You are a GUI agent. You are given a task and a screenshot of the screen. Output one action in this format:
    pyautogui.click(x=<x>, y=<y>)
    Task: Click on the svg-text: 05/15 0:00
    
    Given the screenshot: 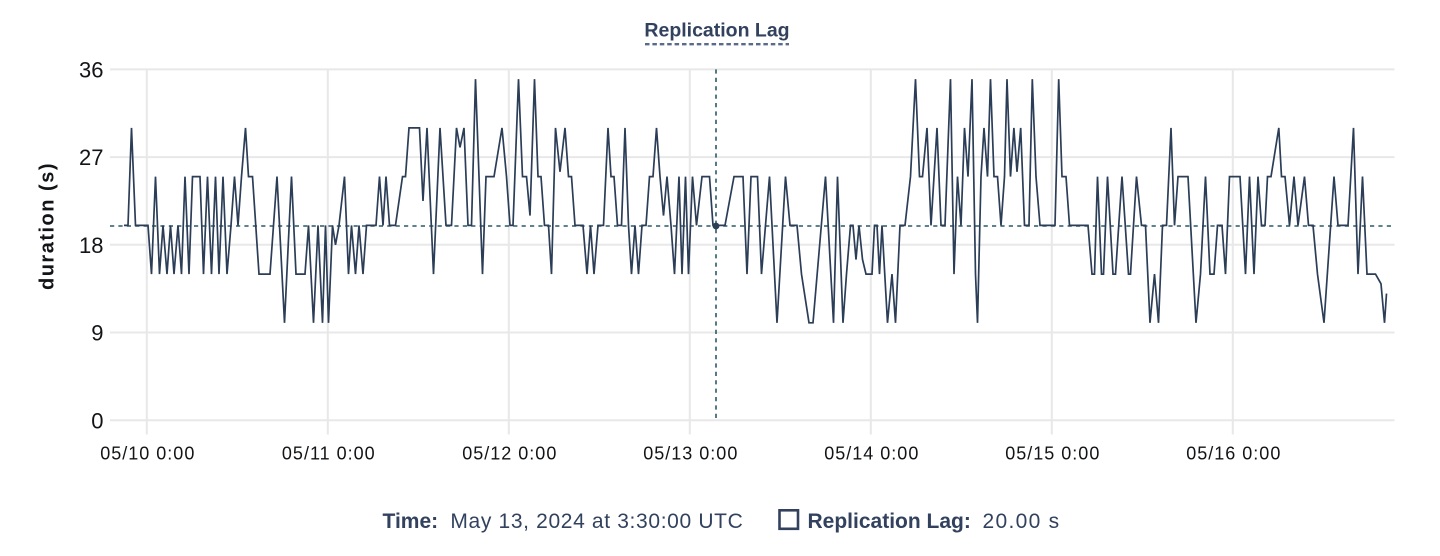 What is the action you would take?
    pyautogui.click(x=1052, y=454)
    